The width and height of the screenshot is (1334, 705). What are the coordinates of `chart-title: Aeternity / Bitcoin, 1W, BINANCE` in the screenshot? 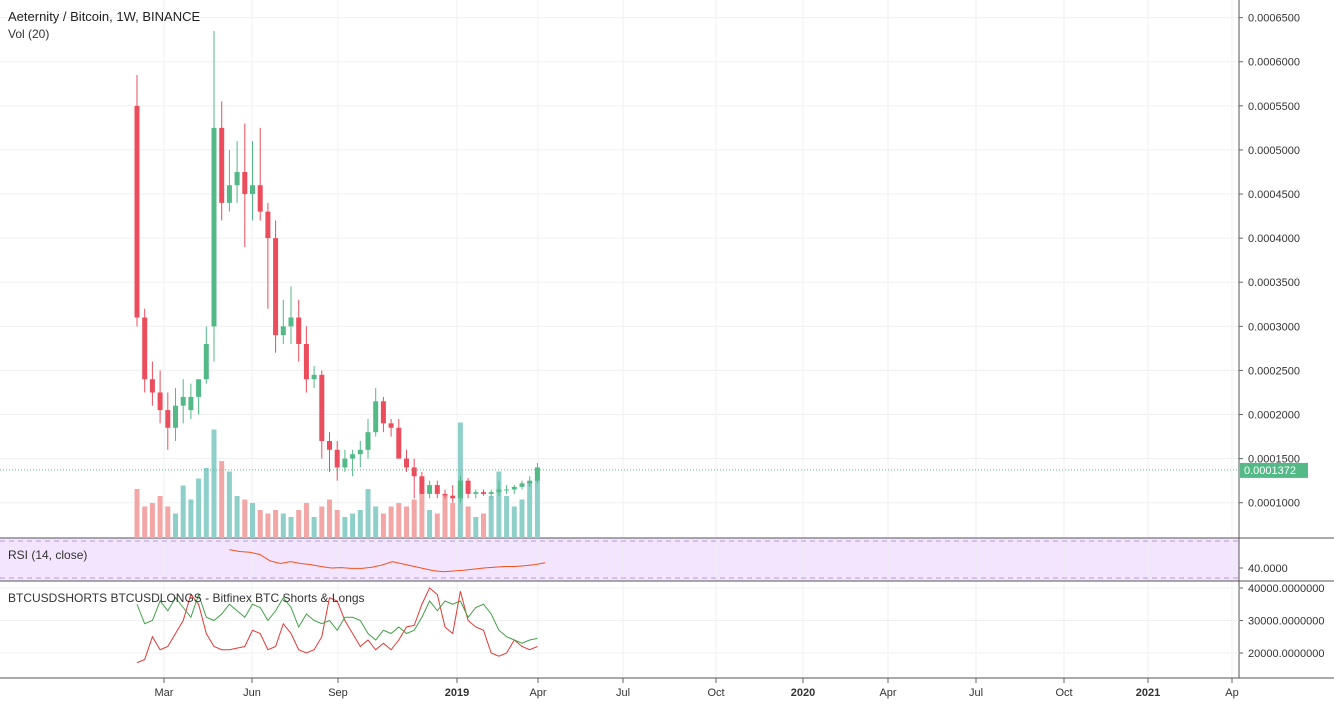 It's located at (104, 16).